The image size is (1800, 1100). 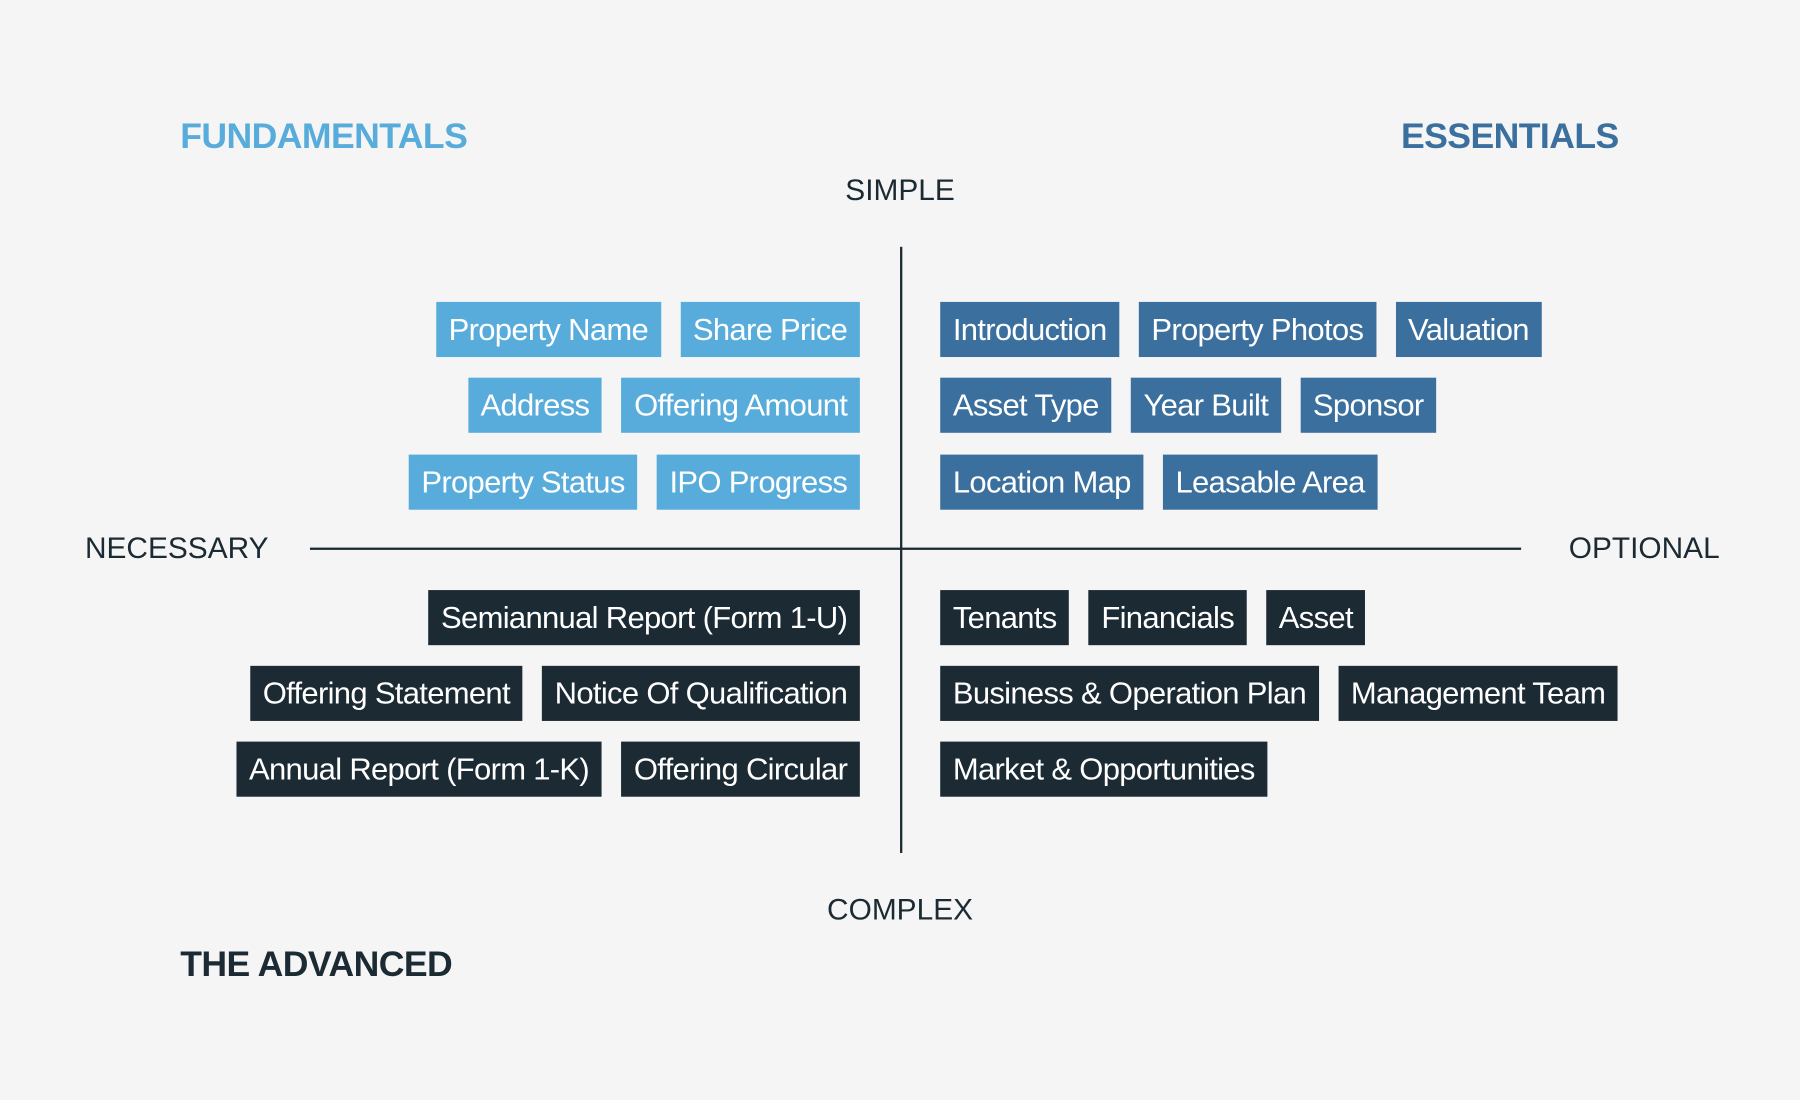 I want to click on fundamentals-row: Address Offering Amount, so click(x=663, y=405).